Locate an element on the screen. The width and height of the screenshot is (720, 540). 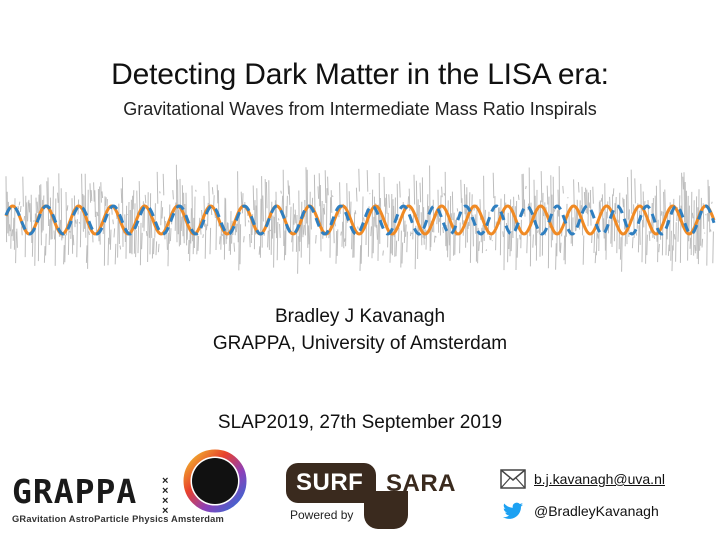
signal-wave-dashed is located at coordinates (360, 220).